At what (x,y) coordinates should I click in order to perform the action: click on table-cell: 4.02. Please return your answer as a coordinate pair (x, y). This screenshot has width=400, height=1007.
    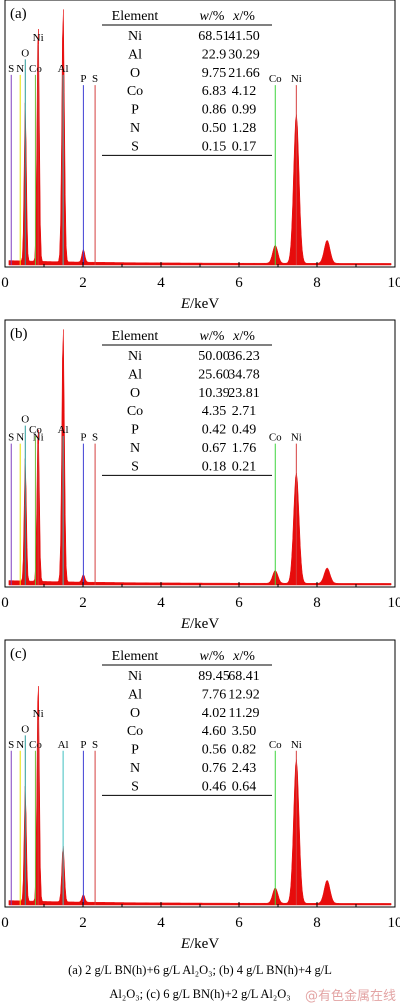
    Looking at the image, I should click on (214, 713).